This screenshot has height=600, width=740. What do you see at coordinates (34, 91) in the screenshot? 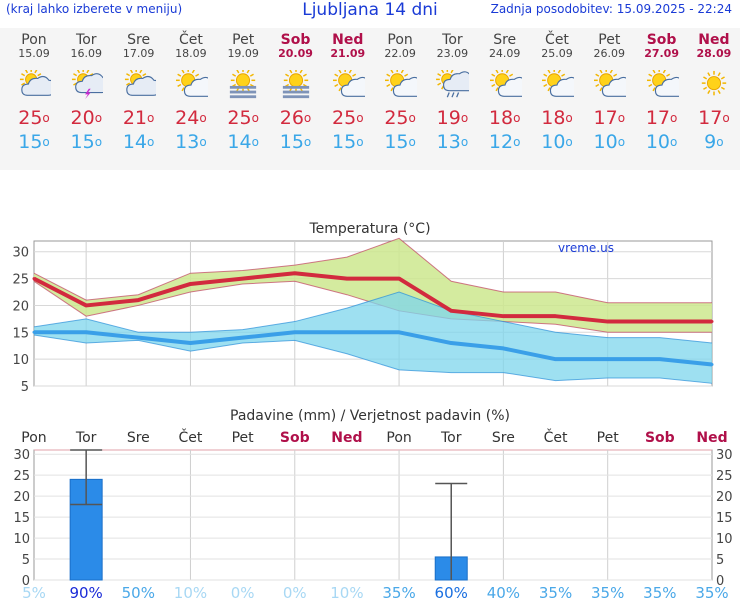
I see `day-column: Pon 15.09 25o 15o` at bounding box center [34, 91].